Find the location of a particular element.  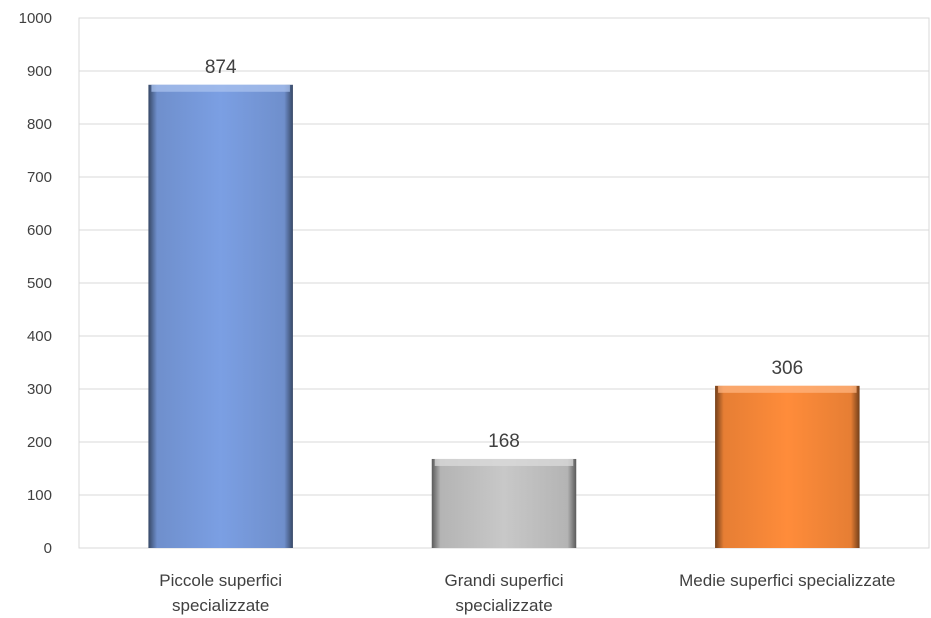

y-tick-label: 100 is located at coordinates (39, 495).